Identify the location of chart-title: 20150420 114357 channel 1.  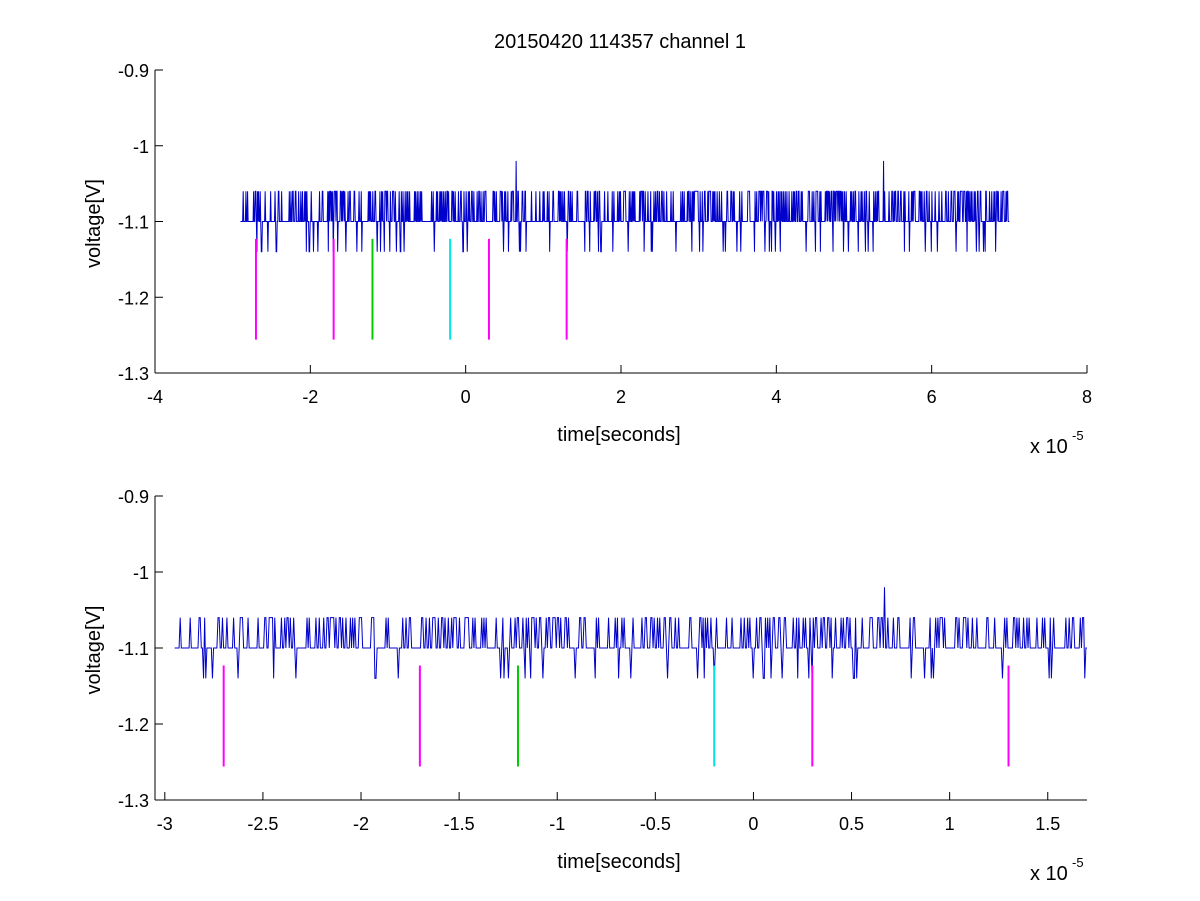
(620, 42).